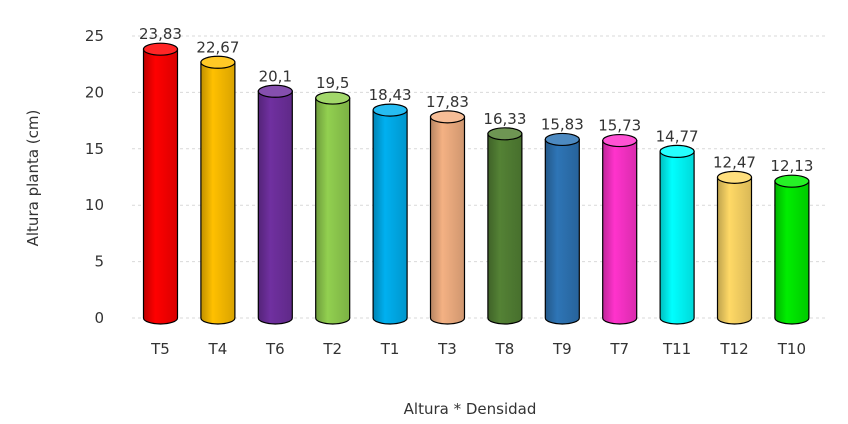  Describe the element at coordinates (676, 349) in the screenshot. I see `x-tick-label: T11` at that location.